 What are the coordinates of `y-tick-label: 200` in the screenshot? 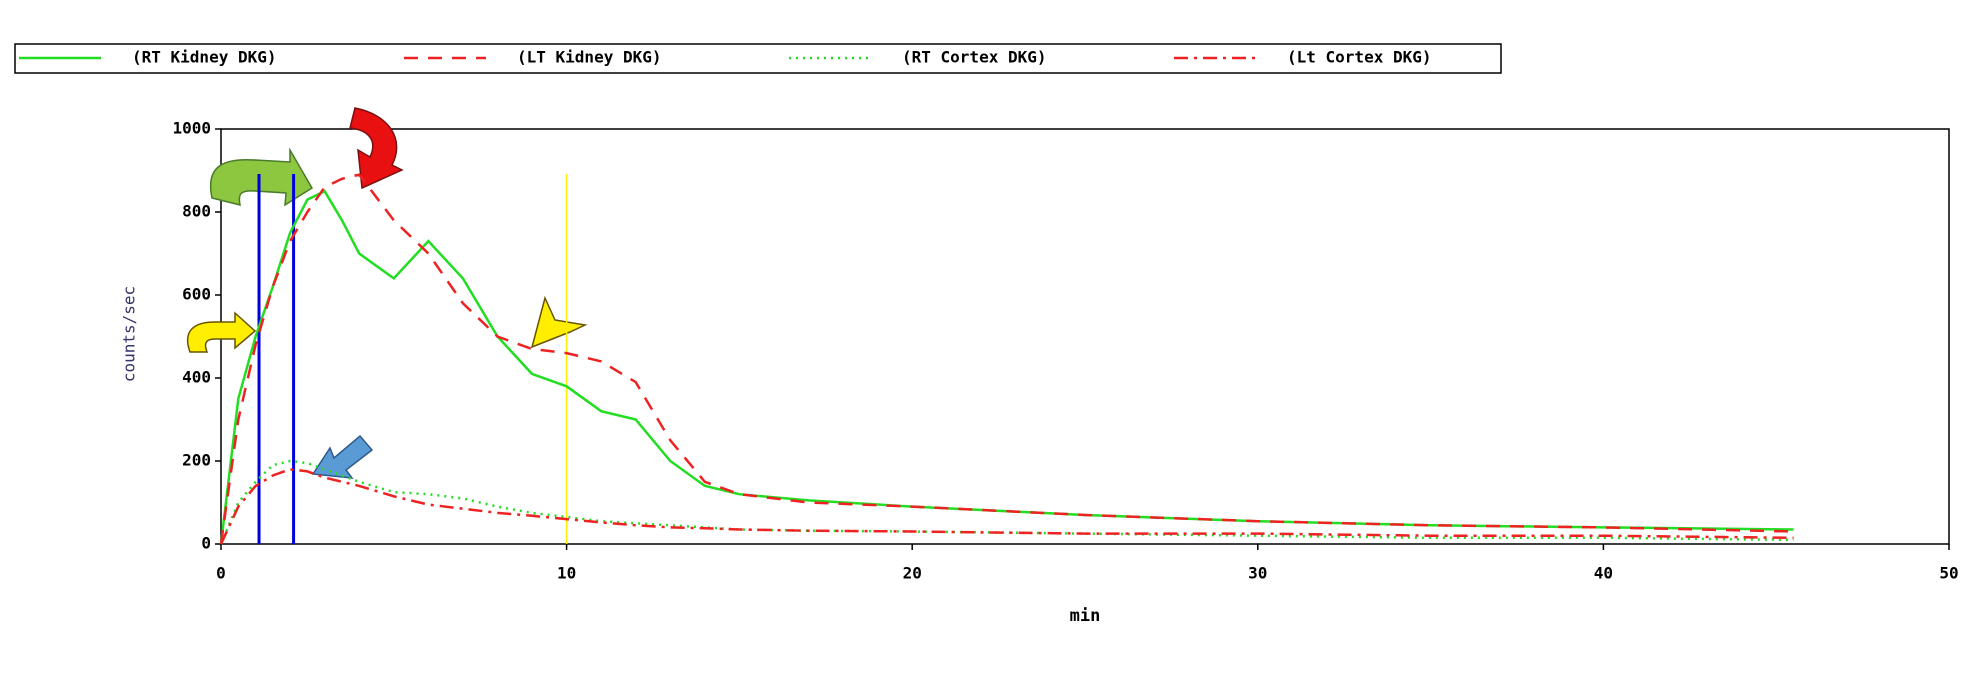 It's located at (196, 460).